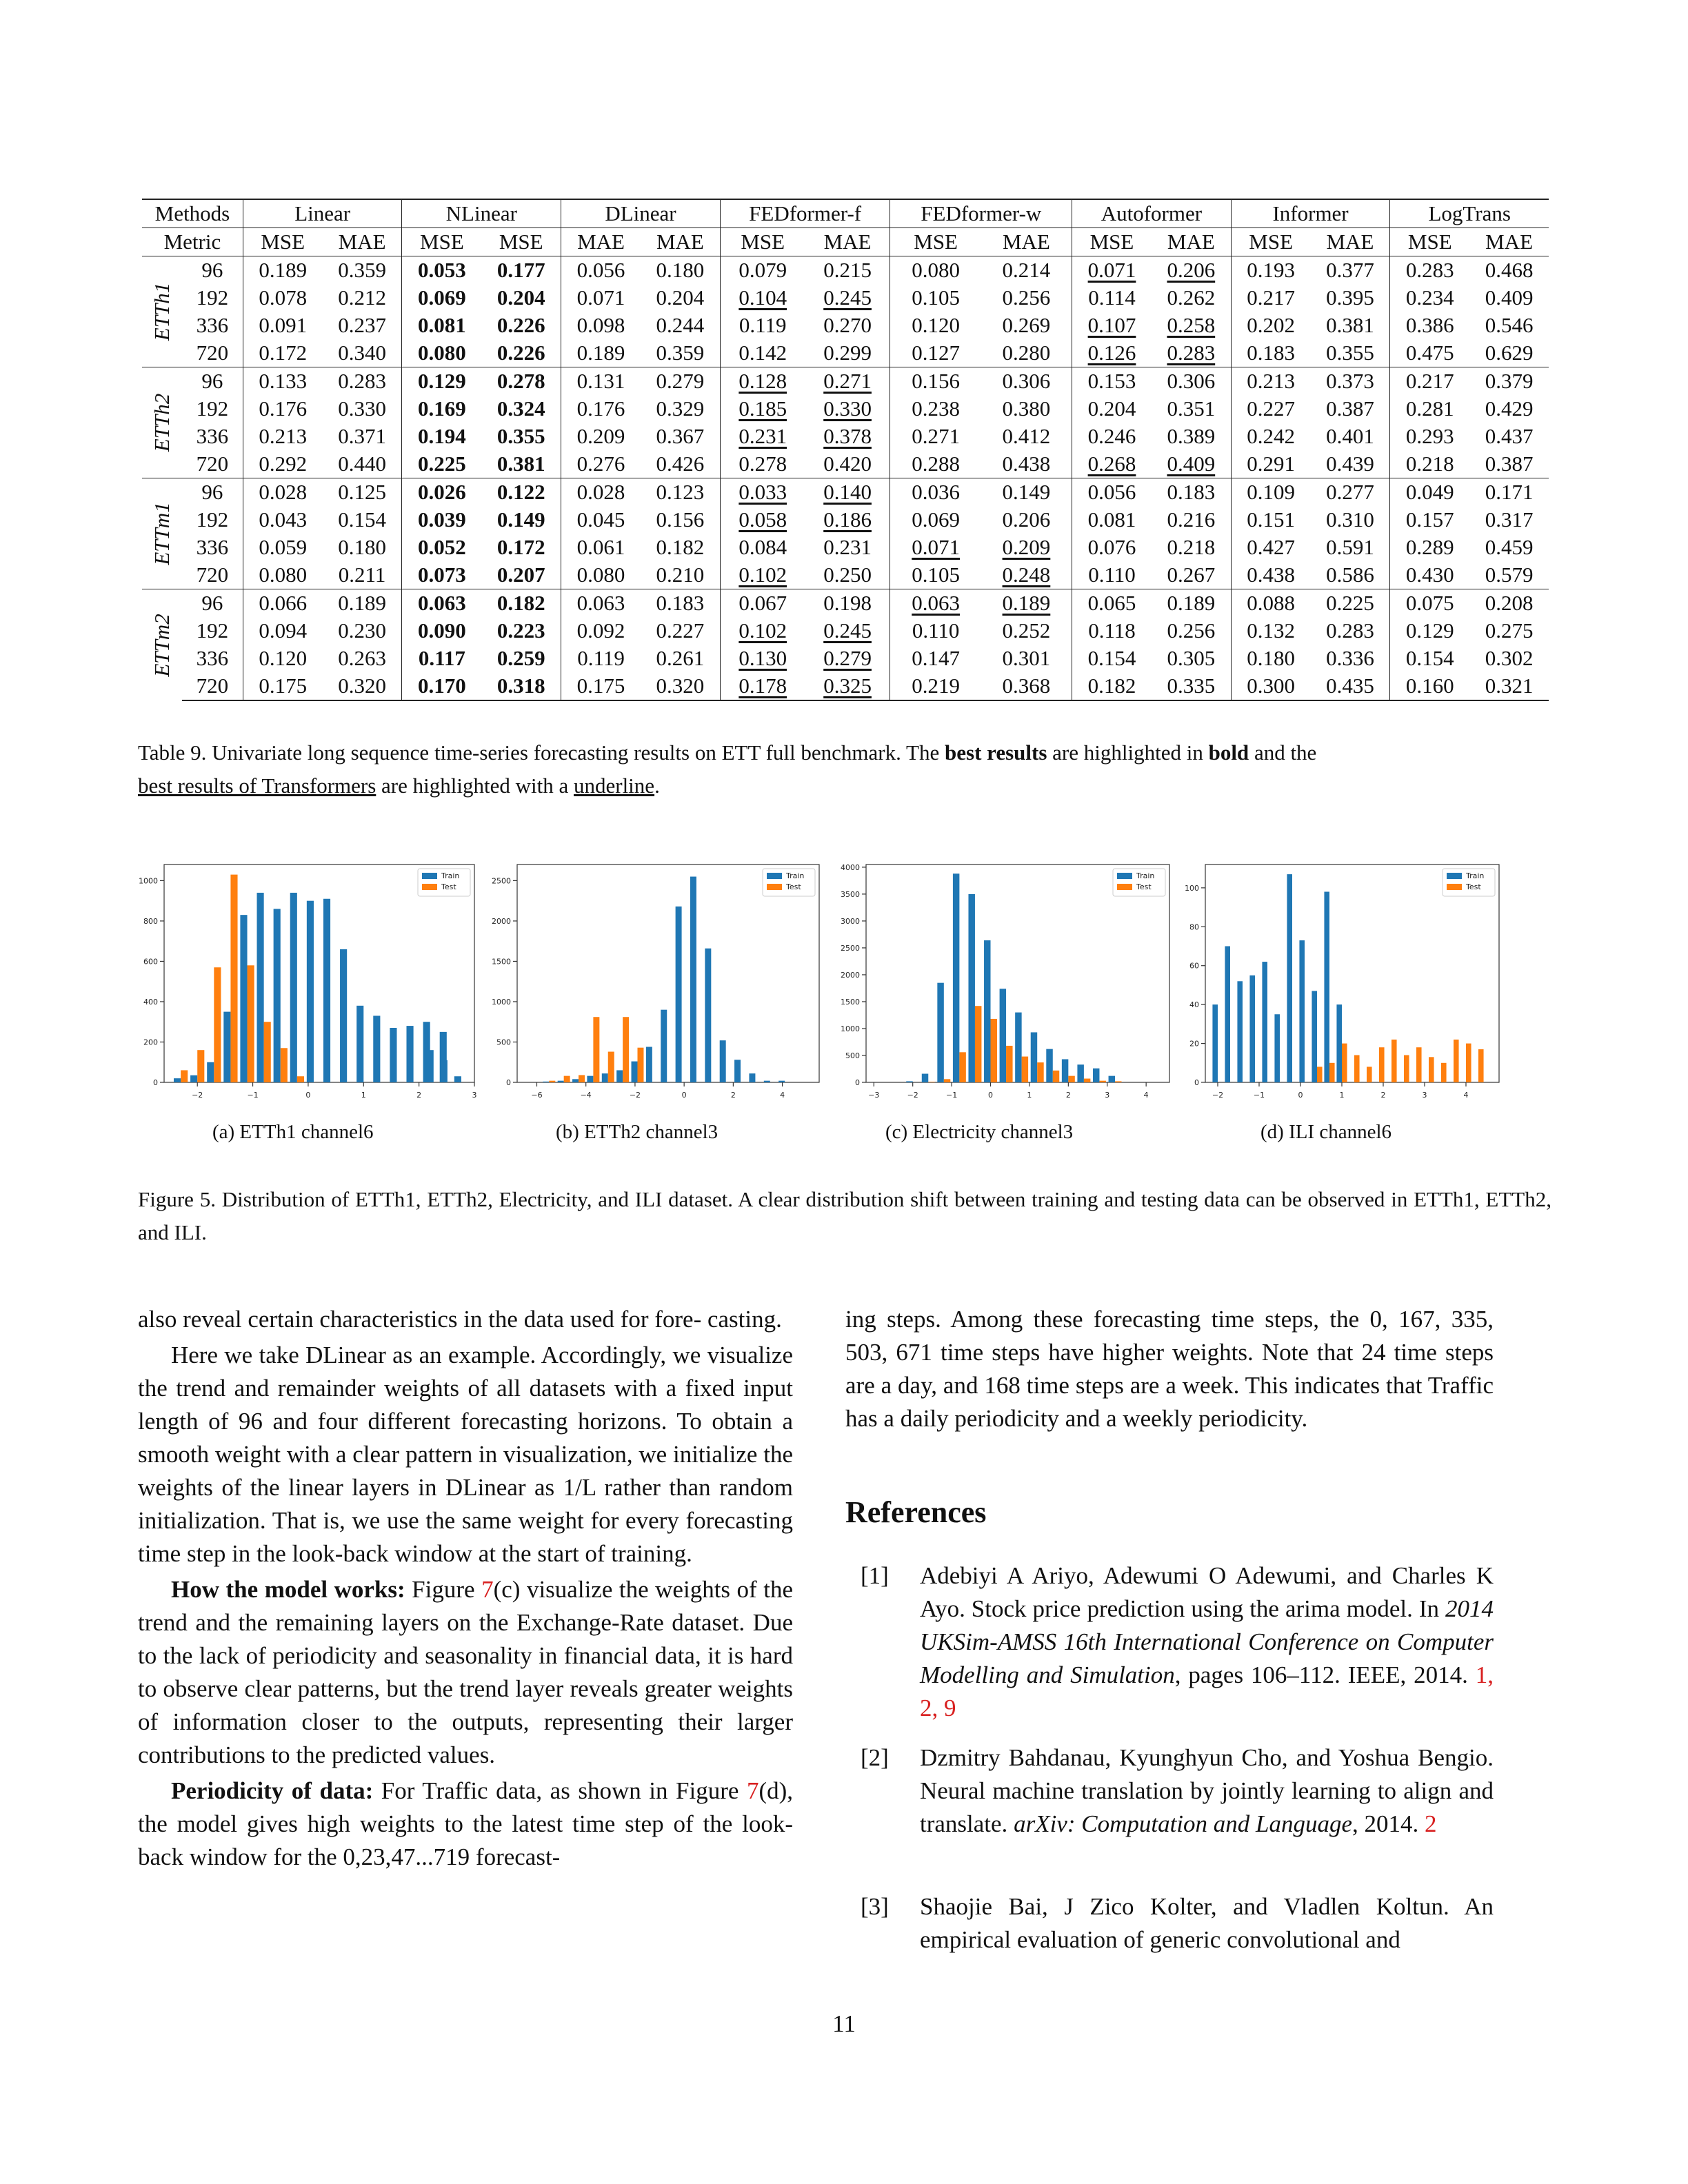 This screenshot has height=2184, width=1688. What do you see at coordinates (362, 547) in the screenshot?
I see `value-cell: 0.180` at bounding box center [362, 547].